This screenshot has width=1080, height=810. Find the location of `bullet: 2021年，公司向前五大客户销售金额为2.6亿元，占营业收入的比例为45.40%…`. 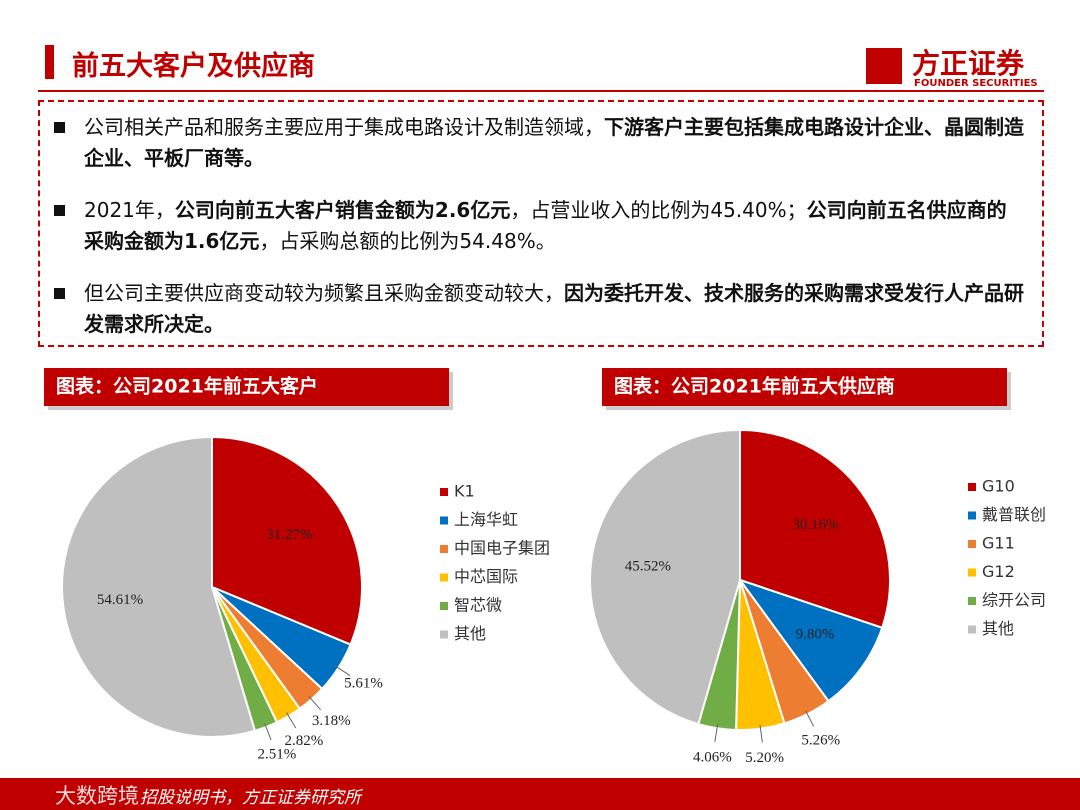

bullet: 2021年，公司向前五大客户销售金额为2.6亿元，占营业收入的比例为45.40%… is located at coordinates (537, 226).